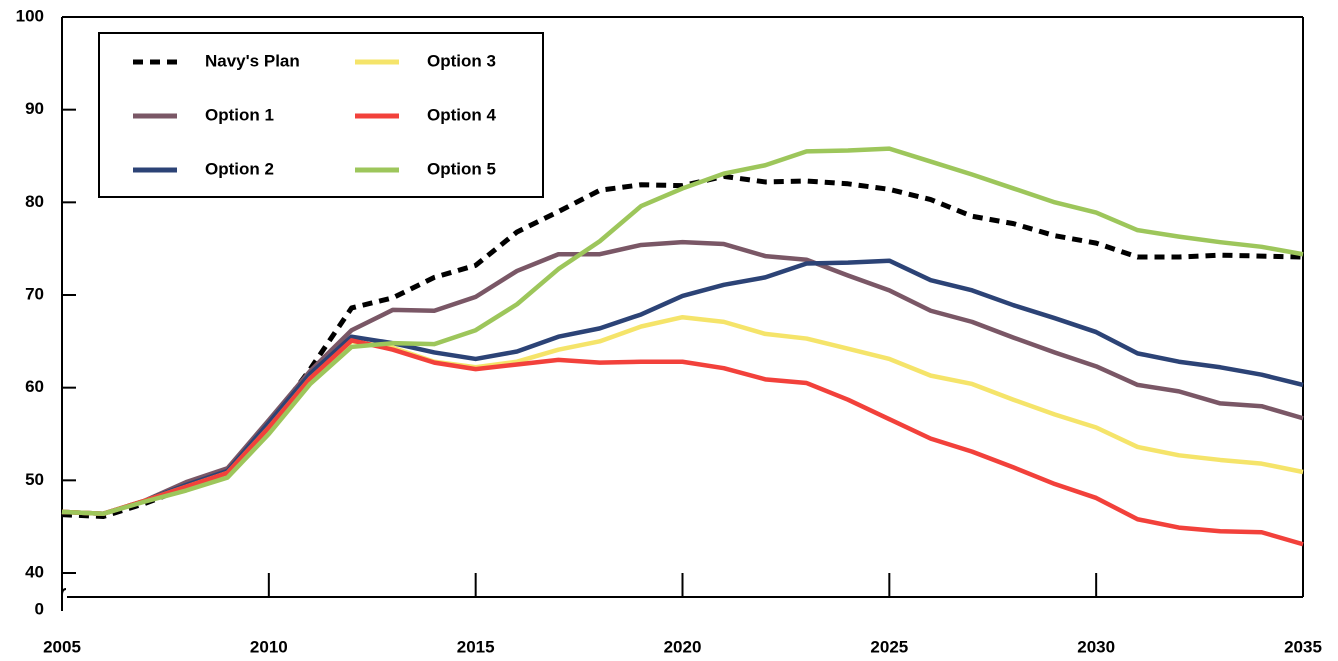 Image resolution: width=1338 pixels, height=661 pixels. Describe the element at coordinates (461, 168) in the screenshot. I see `legend-label: Option 5` at that location.